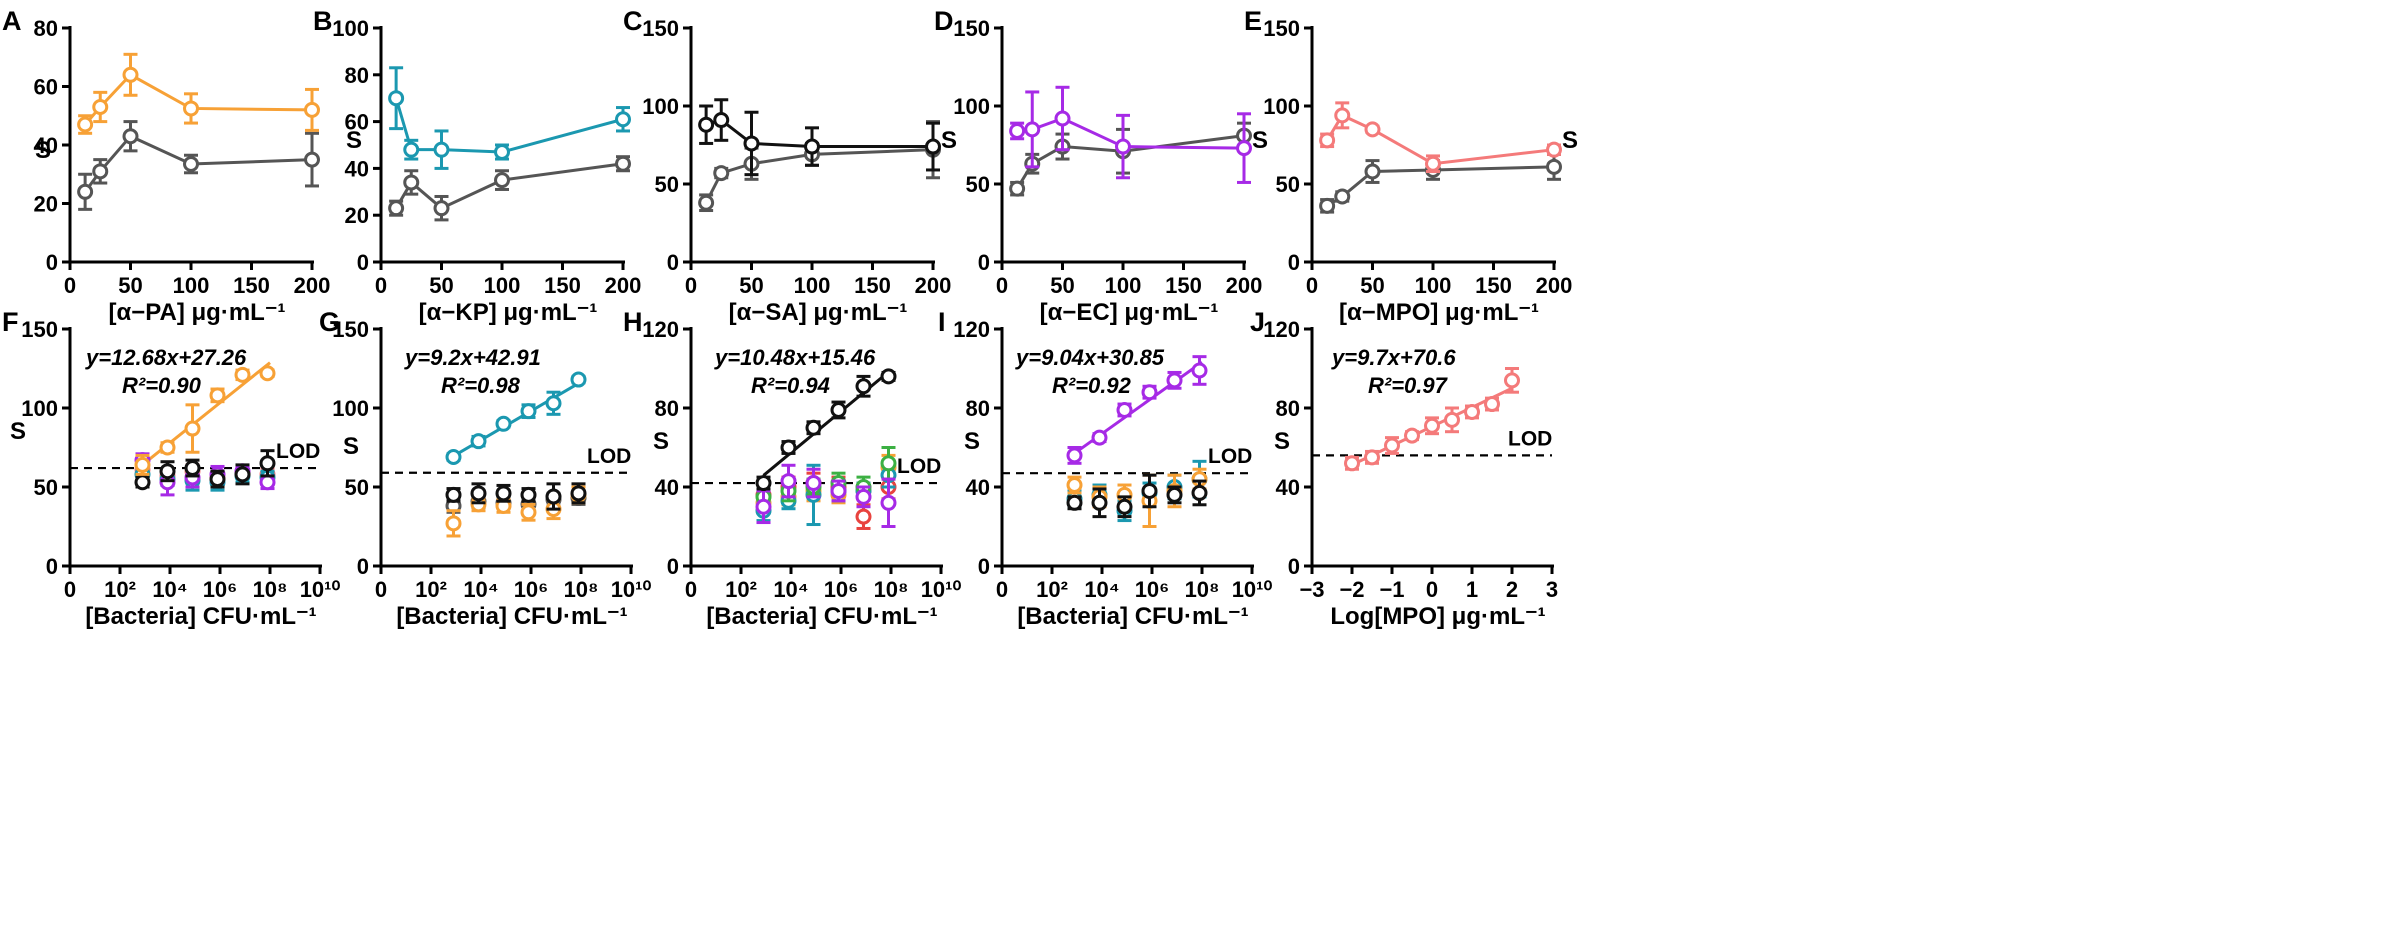 This screenshot has width=2381, height=948. I want to click on x-axis-title: [α−EC] μg·mL⁻¹, so click(1129, 312).